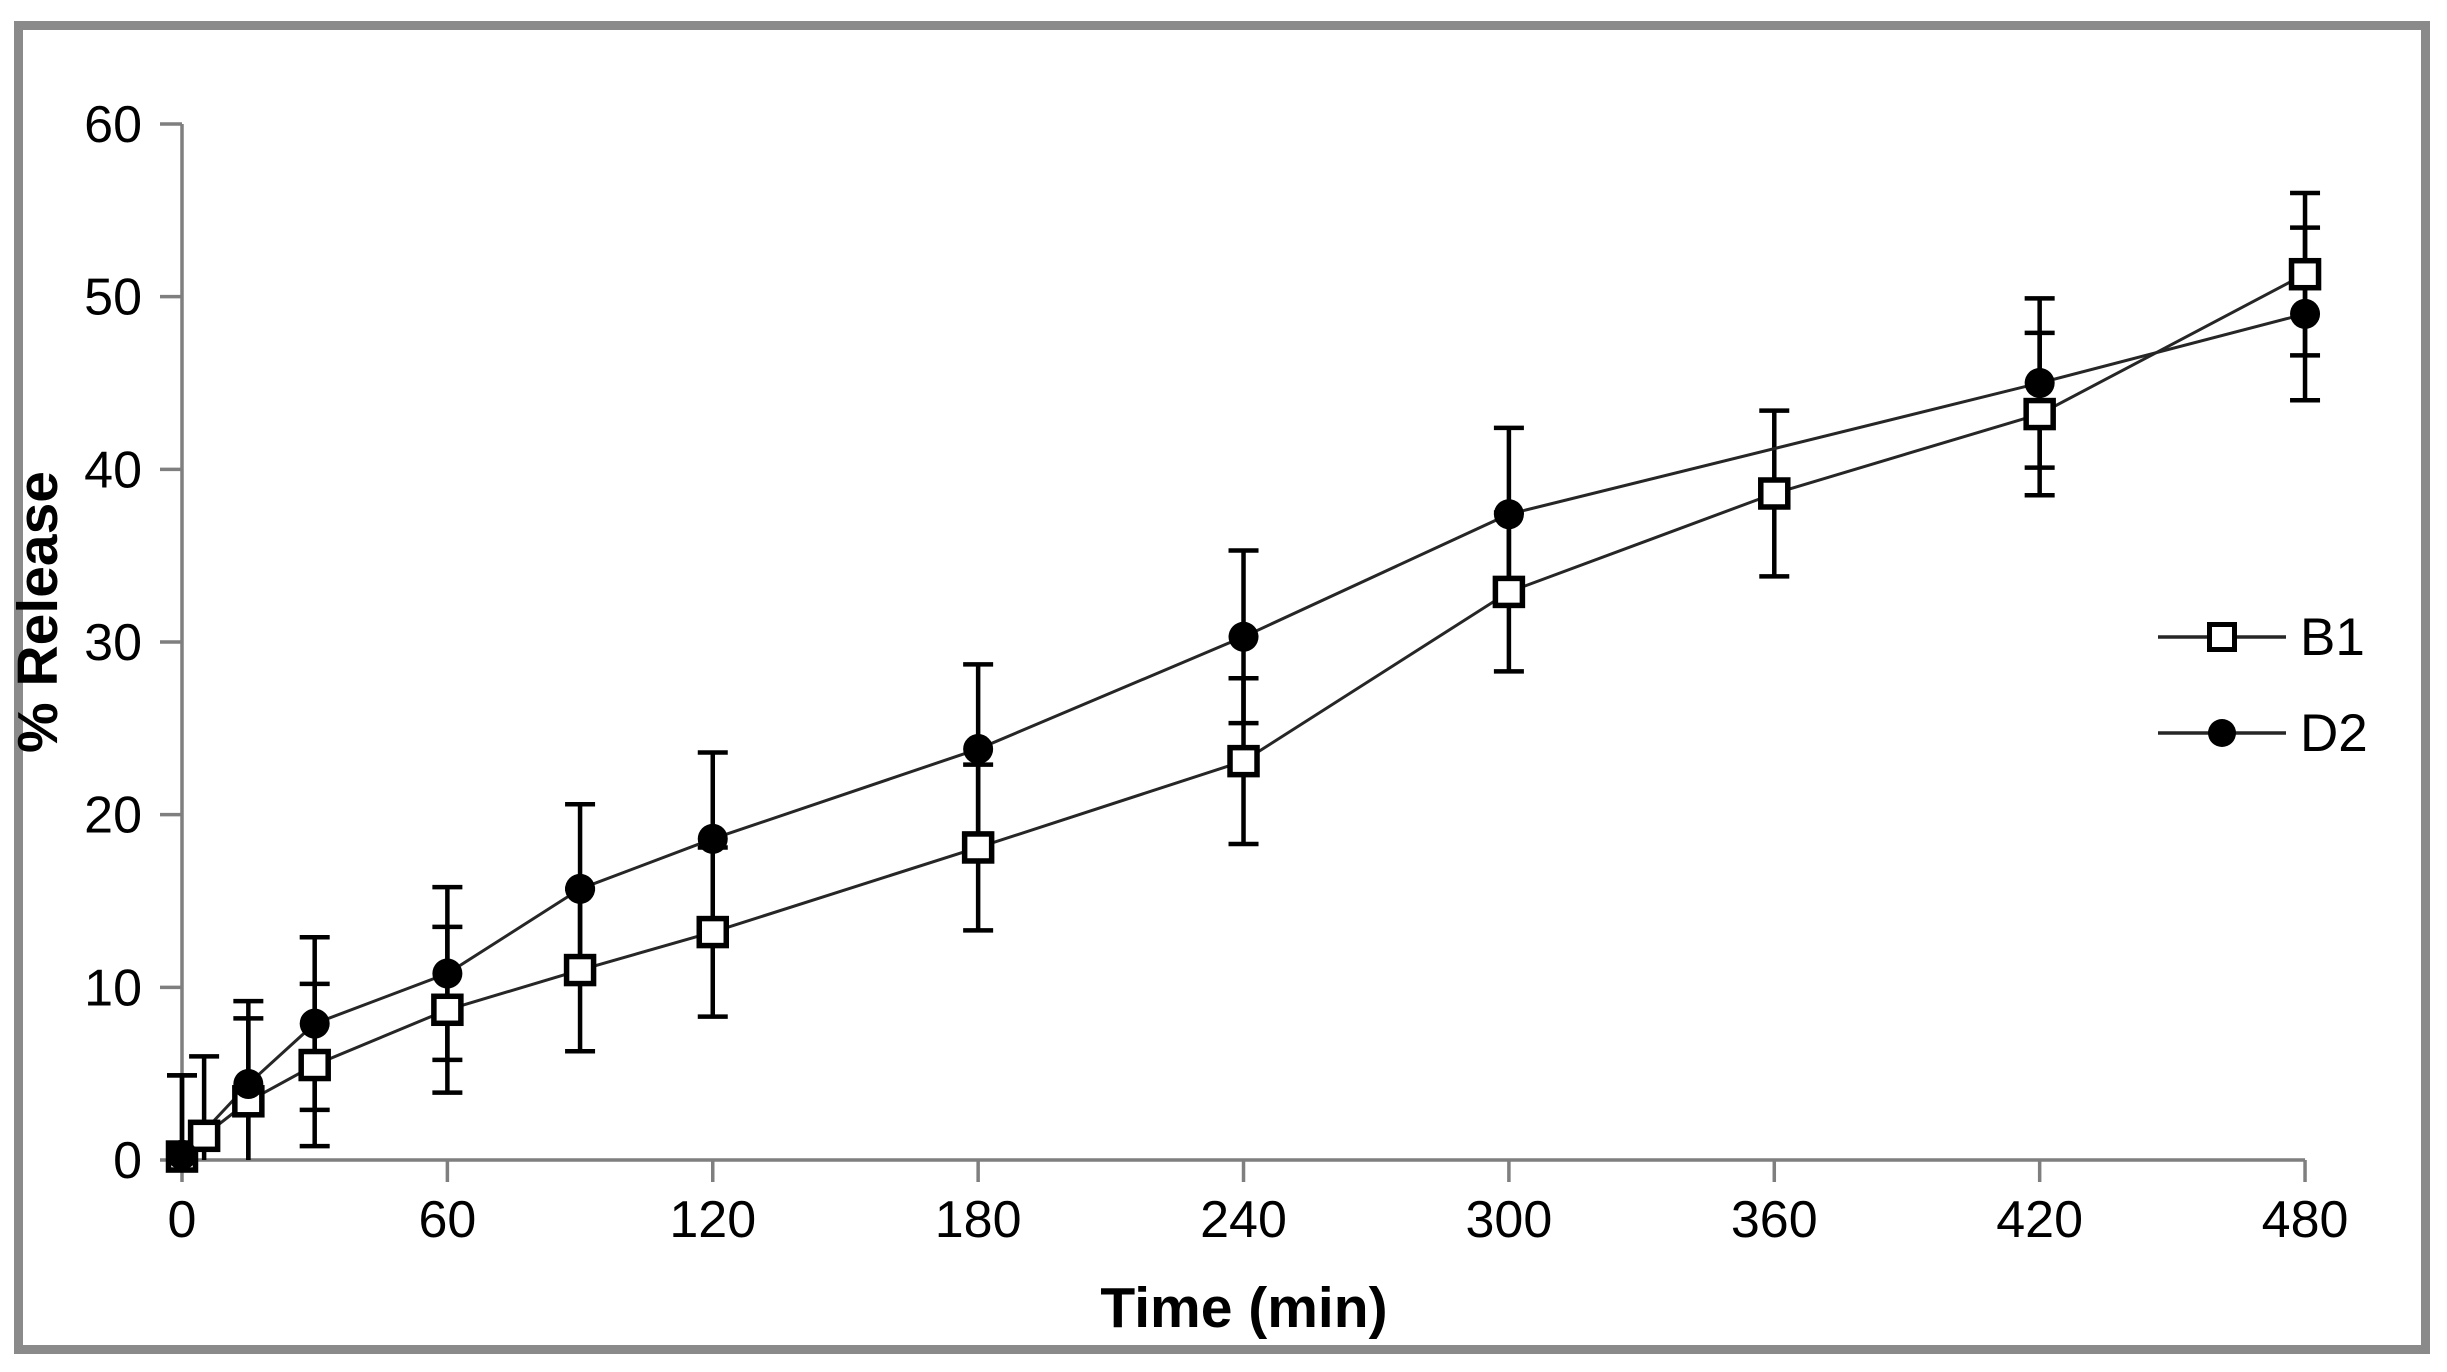 The width and height of the screenshot is (2447, 1372). I want to click on y-tick-label: 60, so click(113, 125).